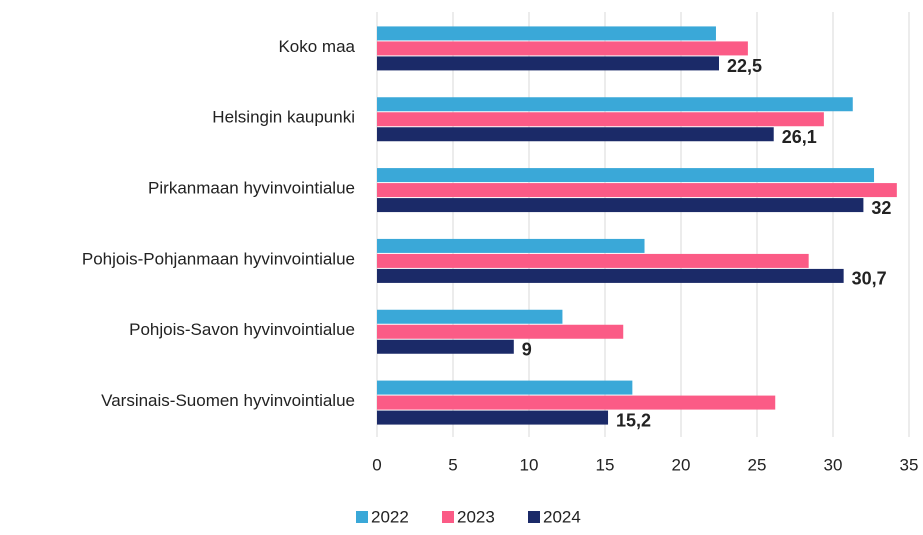  I want to click on y-tick-label: Koko maa, so click(316, 46).